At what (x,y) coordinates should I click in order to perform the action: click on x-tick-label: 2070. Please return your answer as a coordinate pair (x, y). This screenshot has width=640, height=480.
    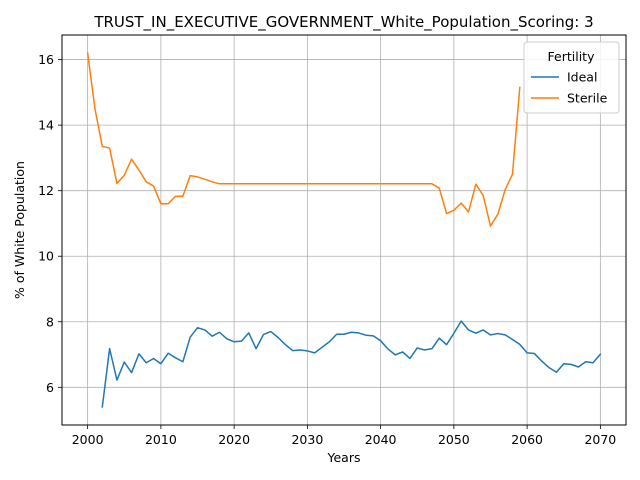
    Looking at the image, I should click on (600, 439).